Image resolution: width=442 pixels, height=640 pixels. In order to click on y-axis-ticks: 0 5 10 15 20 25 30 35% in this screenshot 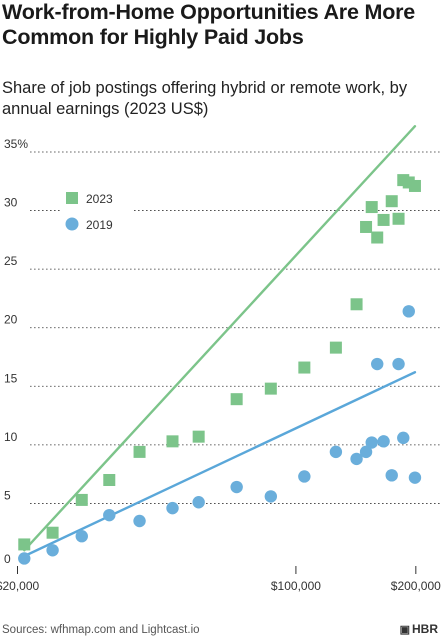, I will do `click(16, 351)`.